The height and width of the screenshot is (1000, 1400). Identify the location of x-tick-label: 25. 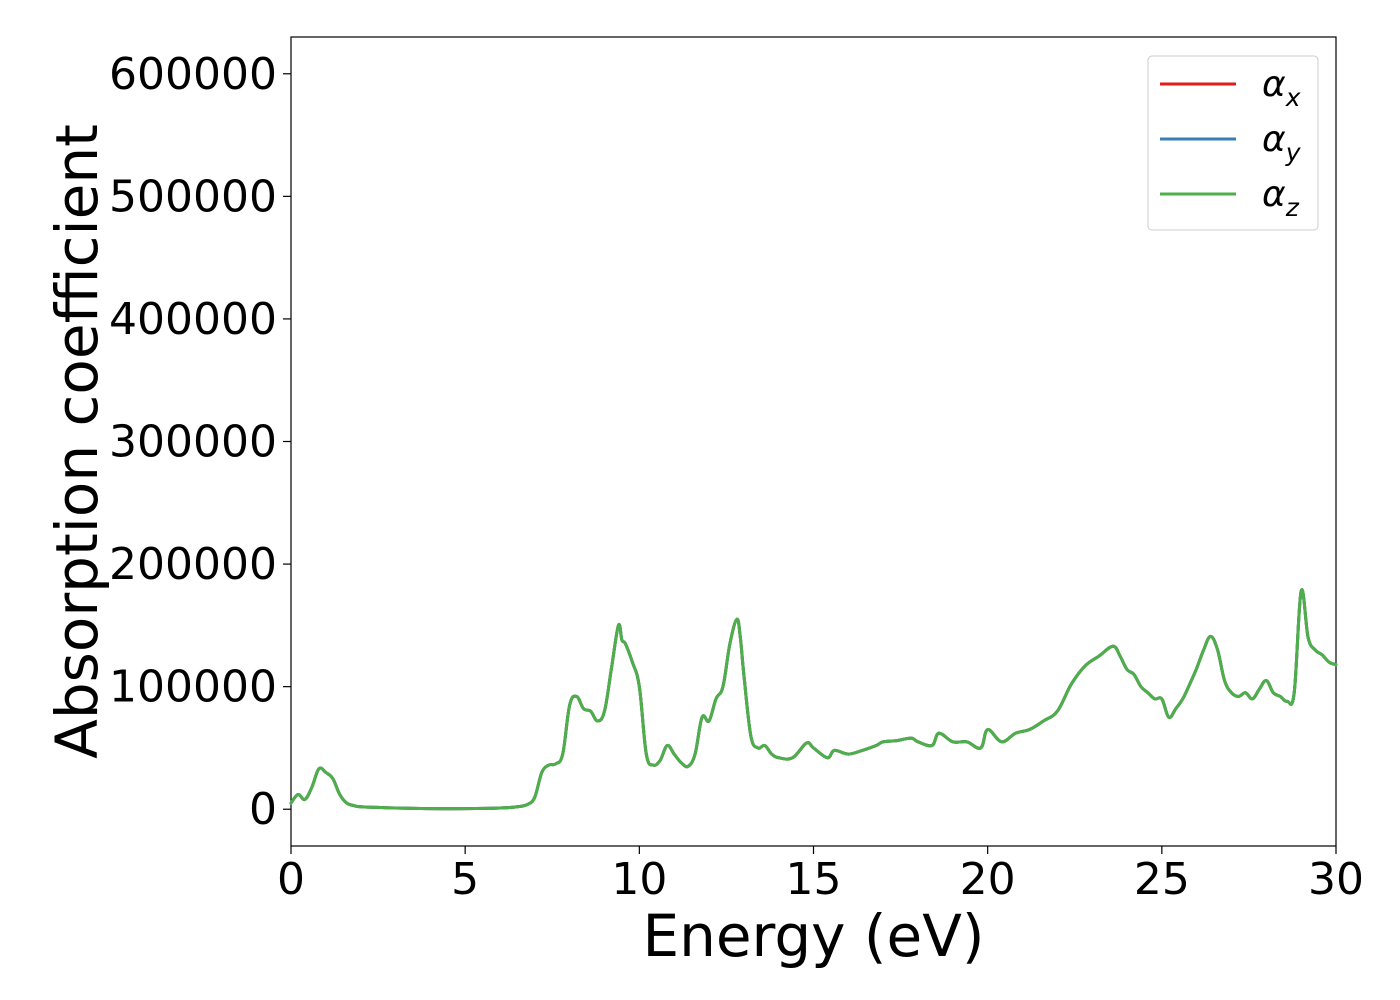
(1162, 879).